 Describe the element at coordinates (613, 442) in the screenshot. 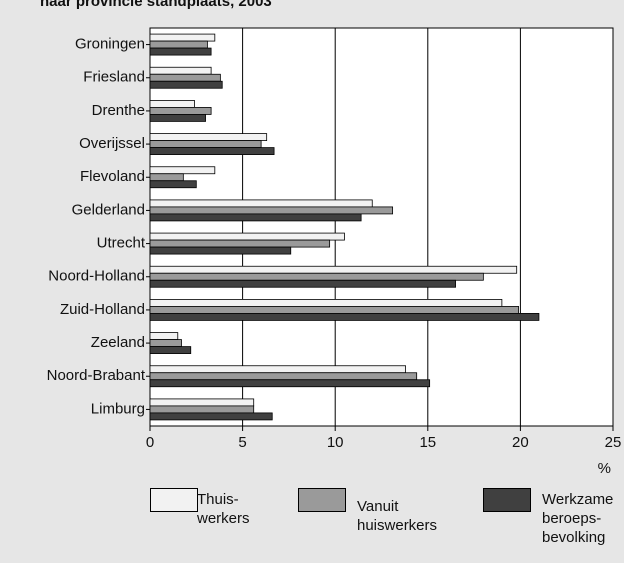

I see `x-tick-label: 25` at that location.